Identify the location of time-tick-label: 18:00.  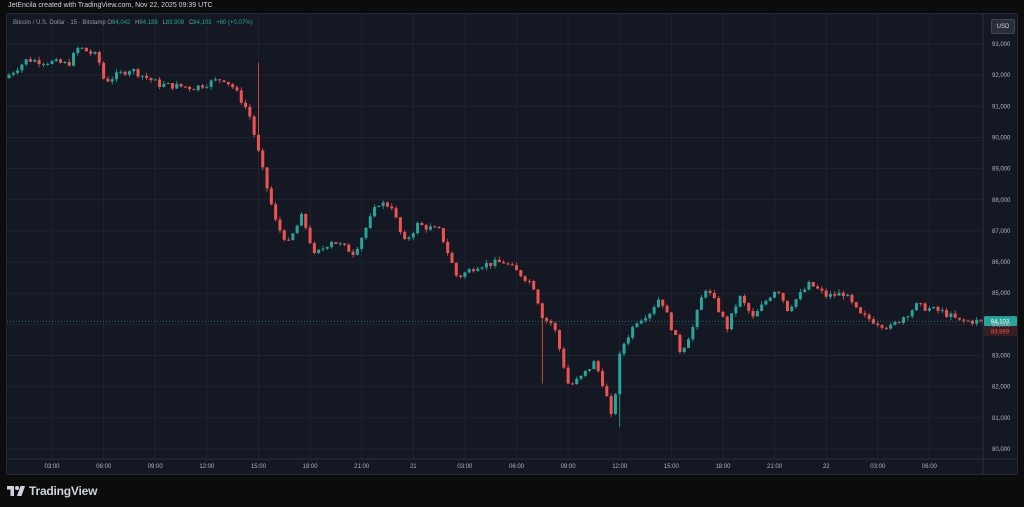
(311, 467).